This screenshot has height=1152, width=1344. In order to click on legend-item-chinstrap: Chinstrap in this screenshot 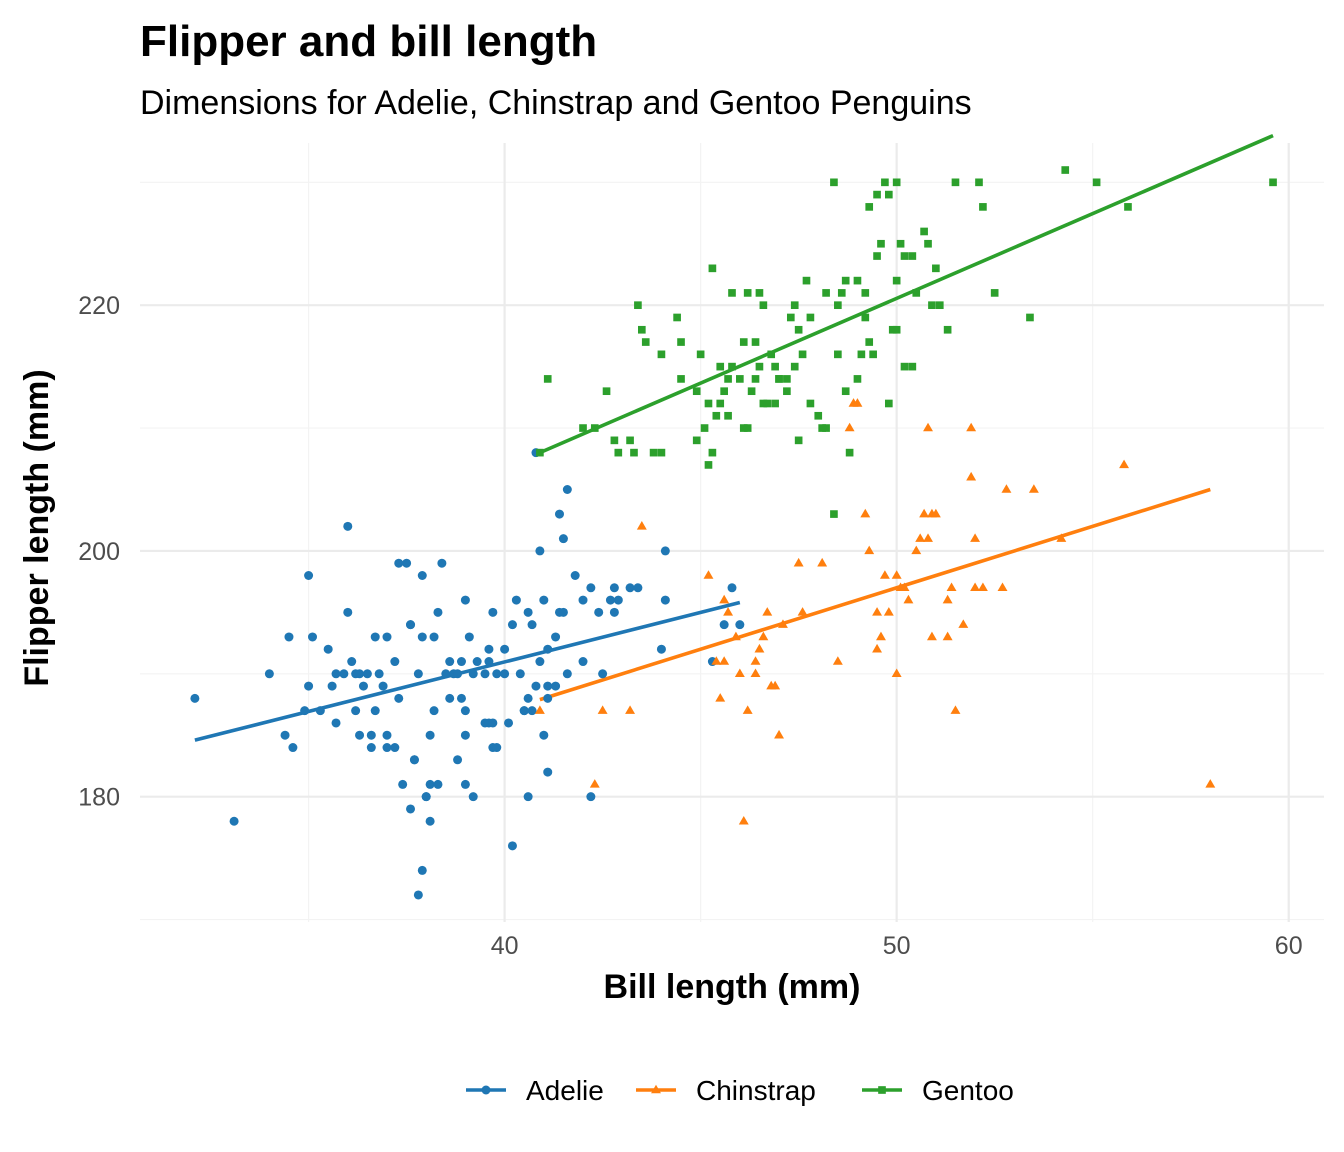, I will do `click(726, 1090)`.